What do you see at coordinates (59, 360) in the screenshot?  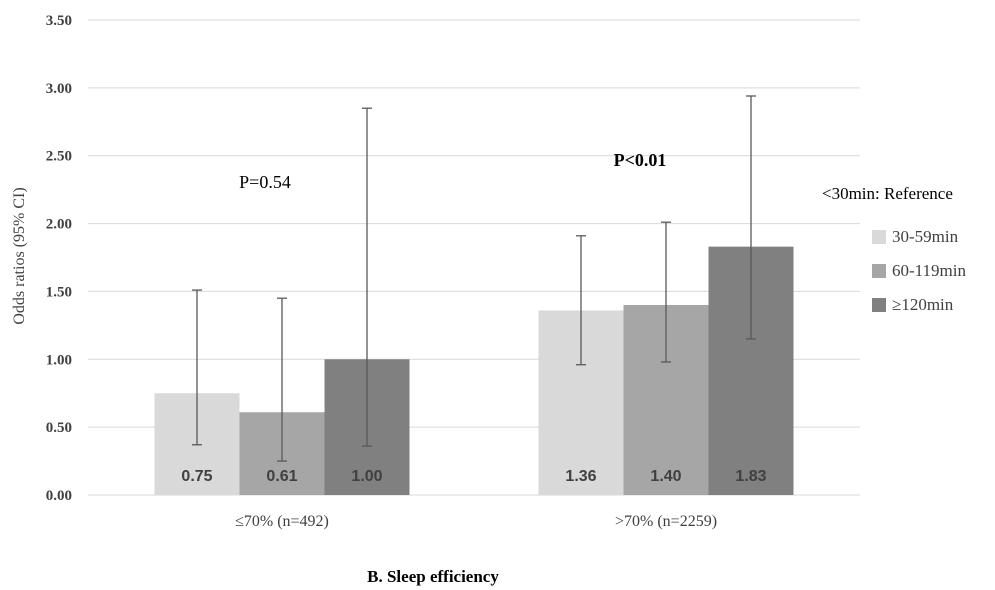 I see `y-tick-label: 1.00` at bounding box center [59, 360].